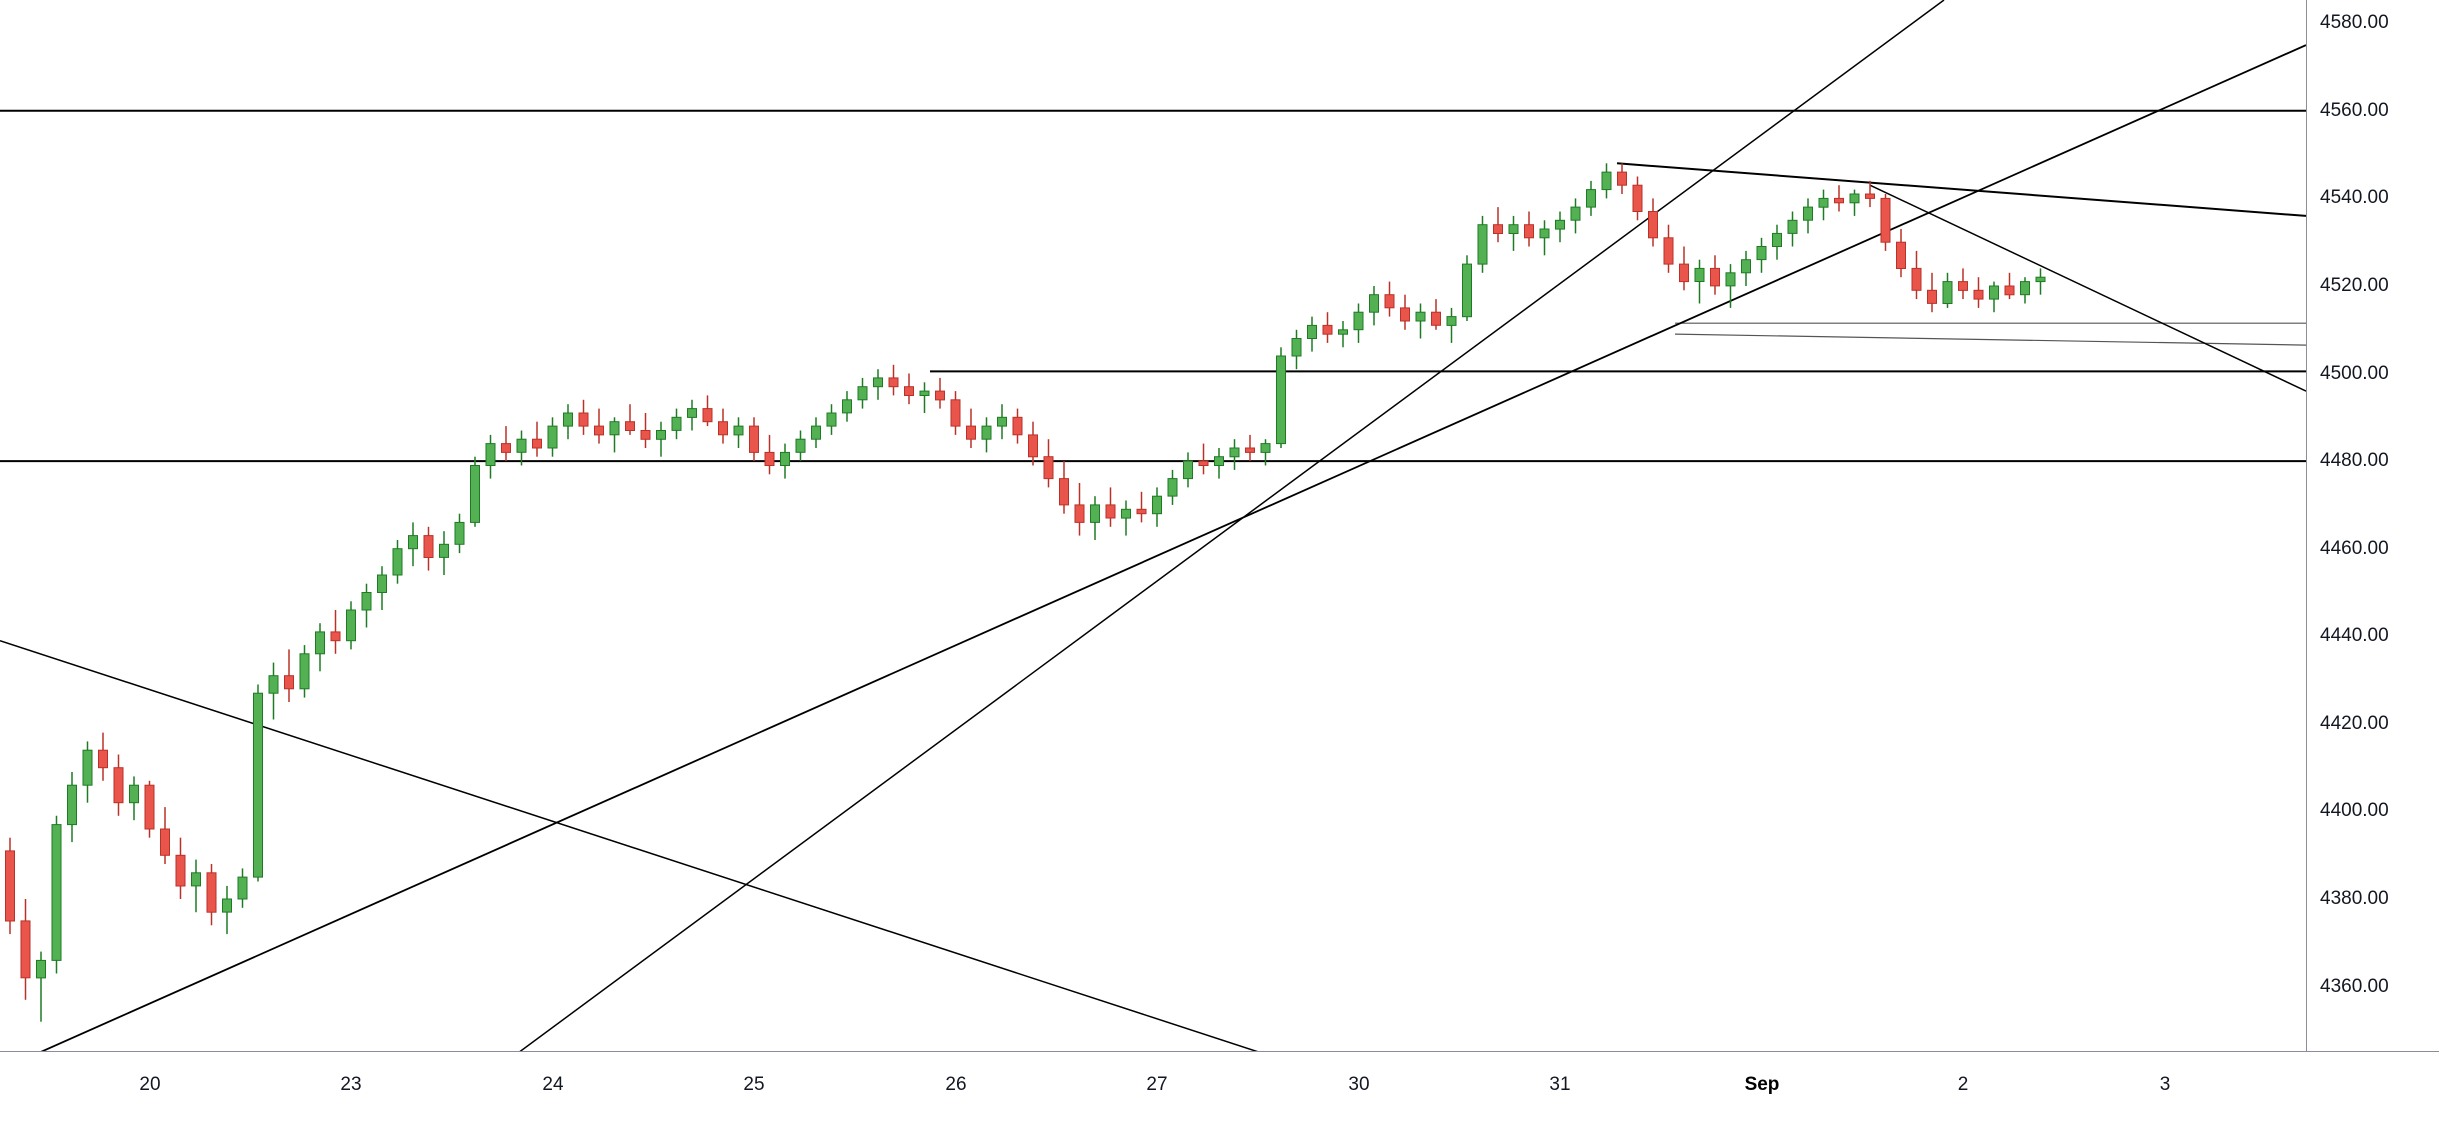 The image size is (2439, 1122). What do you see at coordinates (2354, 986) in the screenshot?
I see `price-axis-label: 4360.00` at bounding box center [2354, 986].